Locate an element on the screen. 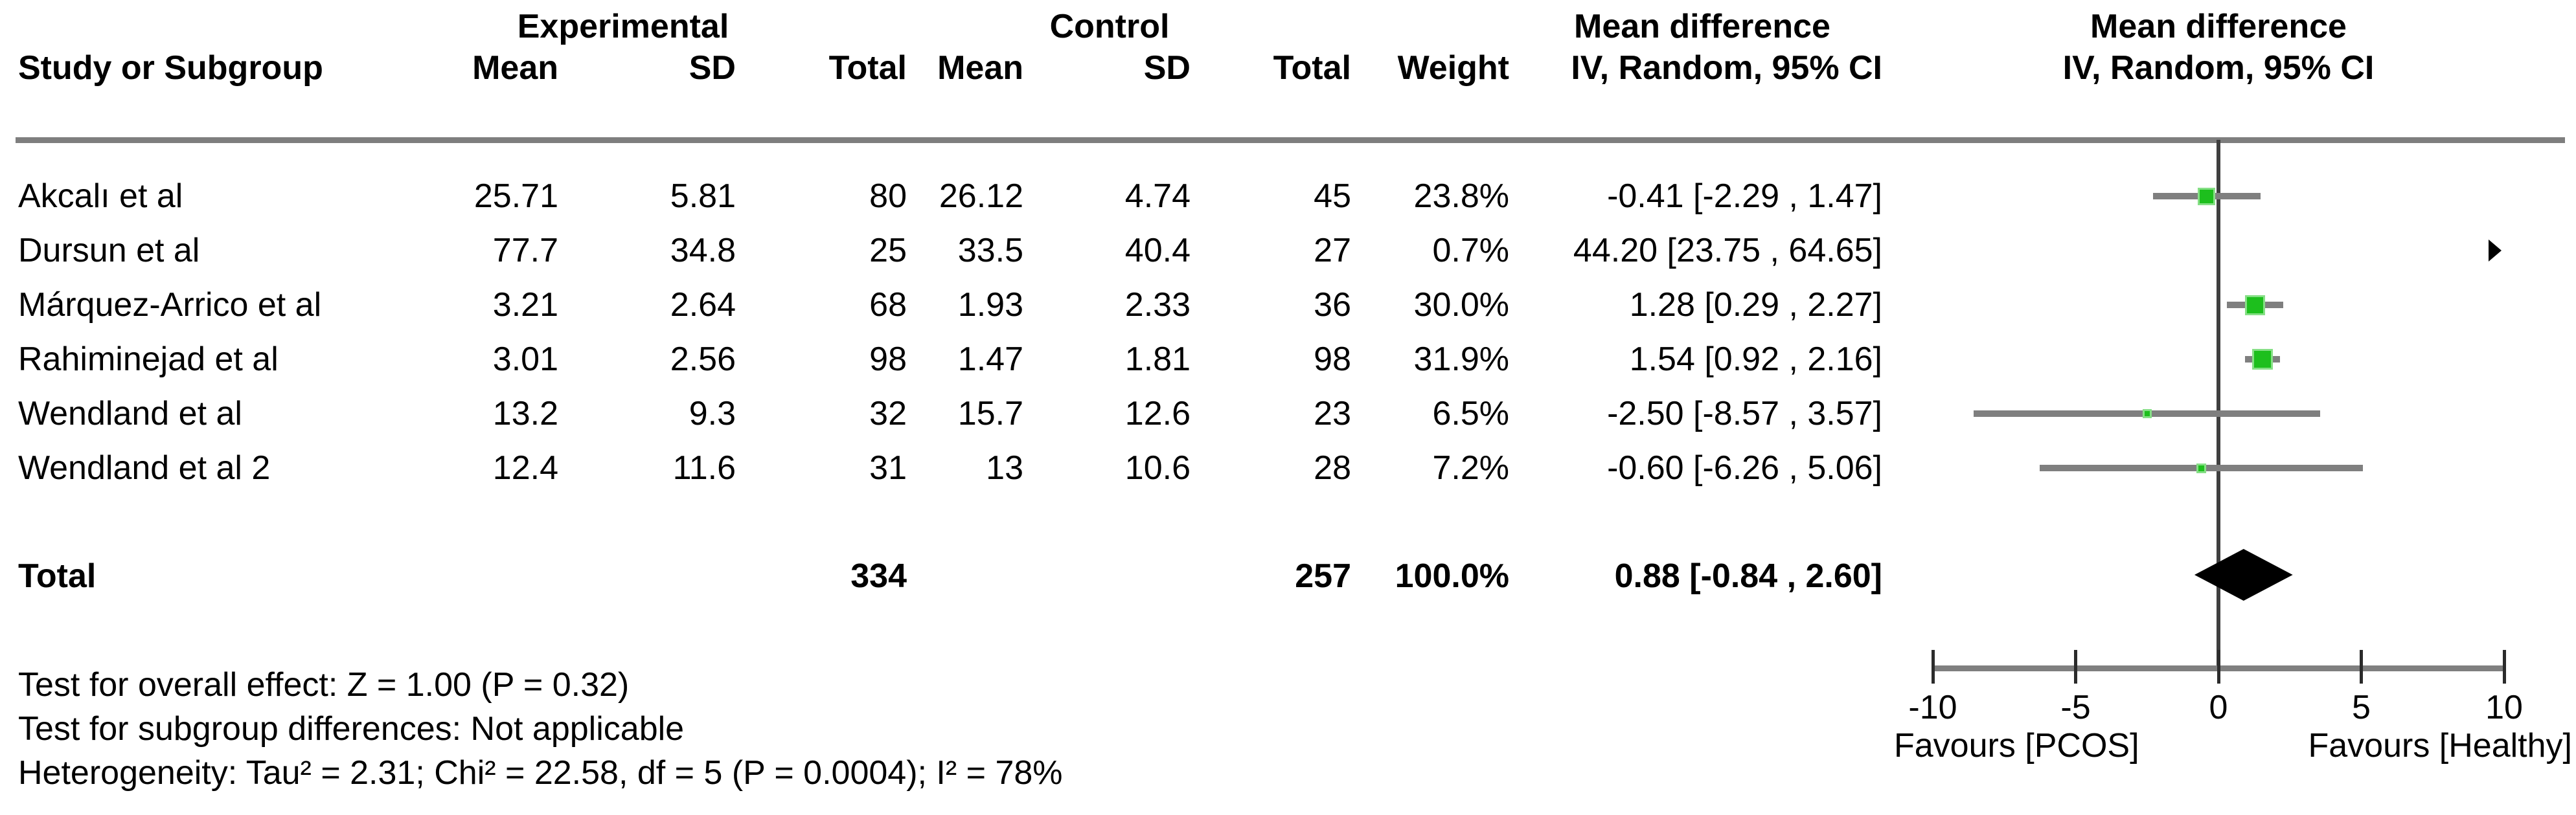 The width and height of the screenshot is (2576, 815). cell-exp_mean: 25.71 is located at coordinates (515, 196).